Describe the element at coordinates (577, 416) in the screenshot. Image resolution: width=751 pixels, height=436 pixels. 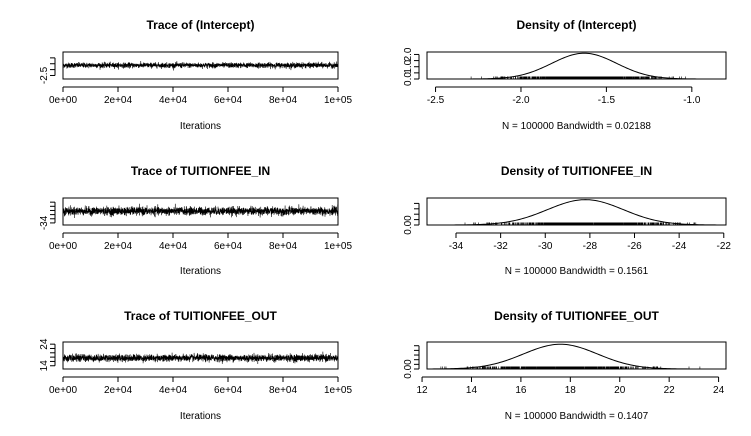
I see `x-axis-label: N = 100000 Bandwidth = 0.1407` at that location.